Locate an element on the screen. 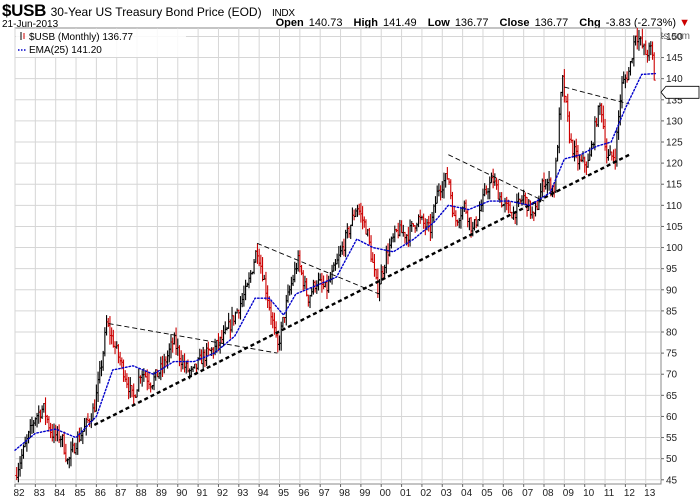 The image size is (700, 500). y-tick-label: 135 is located at coordinates (674, 100).